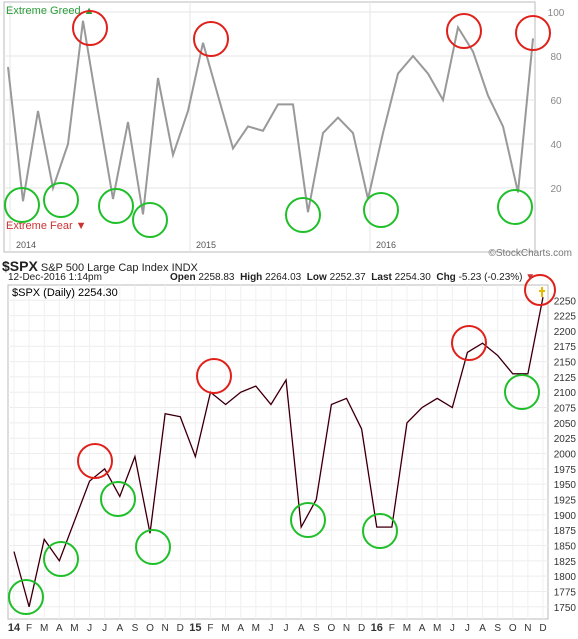  I want to click on price-ytick-label: 1775, so click(565, 592).